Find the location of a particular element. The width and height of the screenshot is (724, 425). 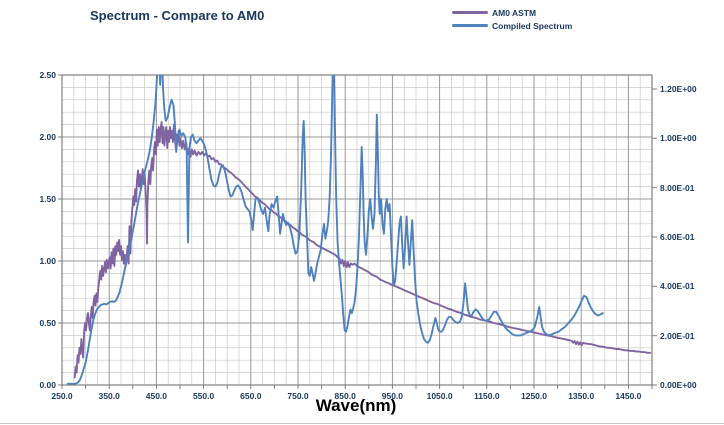

x-axis-label: 250.0 is located at coordinates (62, 396).